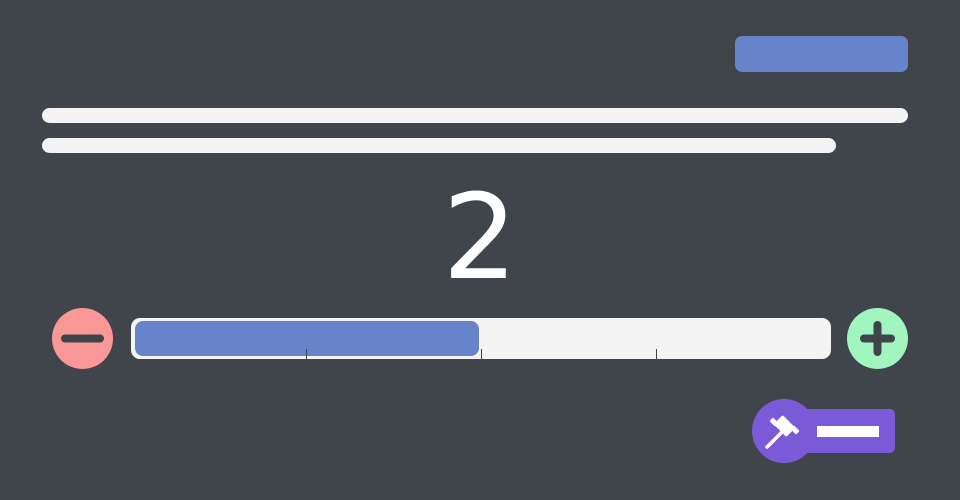 Image resolution: width=960 pixels, height=500 pixels. I want to click on gavel-action-button, so click(823, 431).